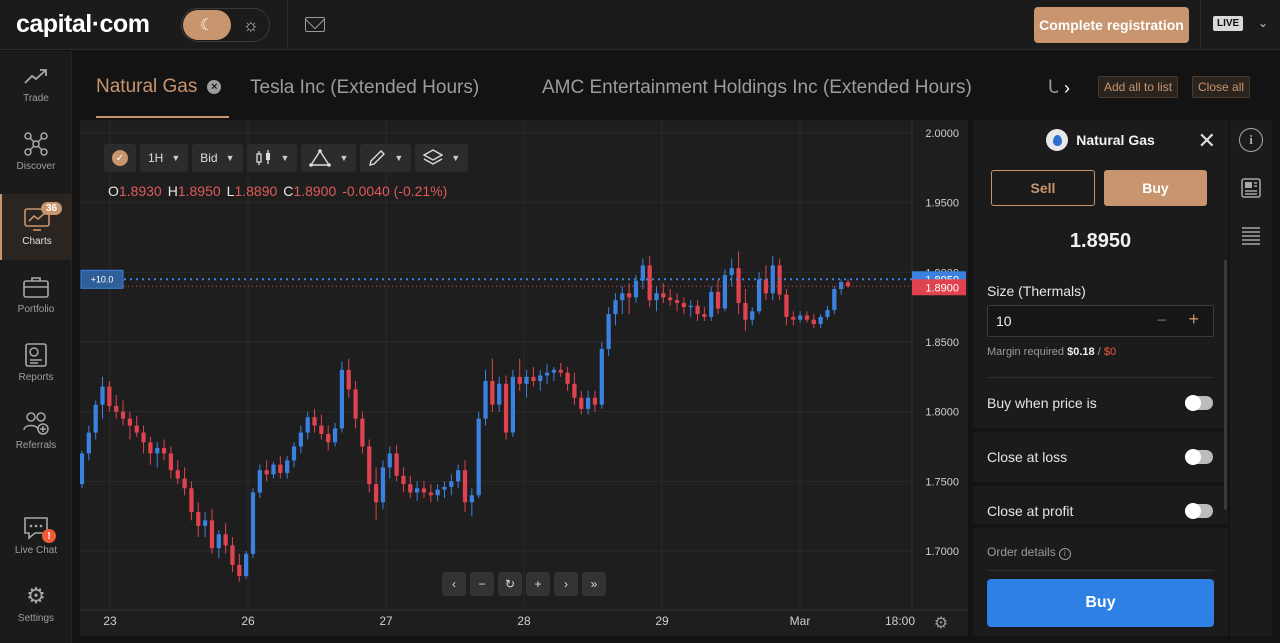  Describe the element at coordinates (1004, 321) in the screenshot. I see `size-value: 10` at that location.